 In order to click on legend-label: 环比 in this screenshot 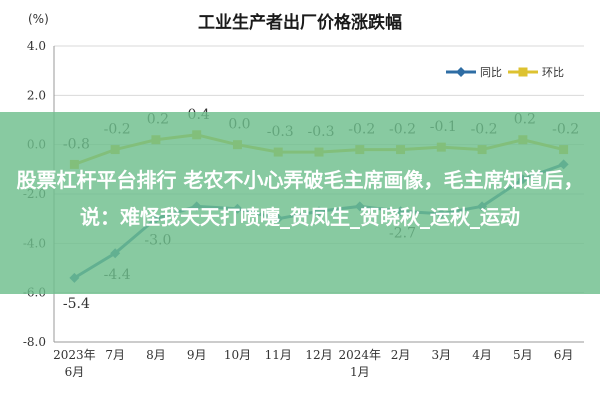, I will do `click(553, 72)`.